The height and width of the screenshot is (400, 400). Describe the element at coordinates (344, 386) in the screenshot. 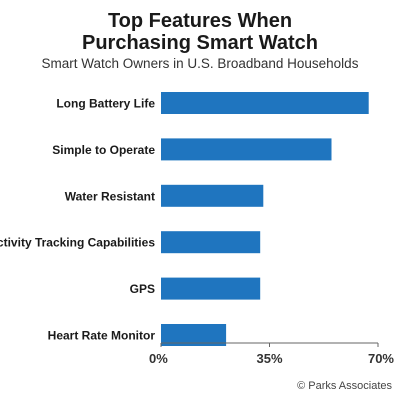

I see `source-credit: © Parks Associates` at that location.